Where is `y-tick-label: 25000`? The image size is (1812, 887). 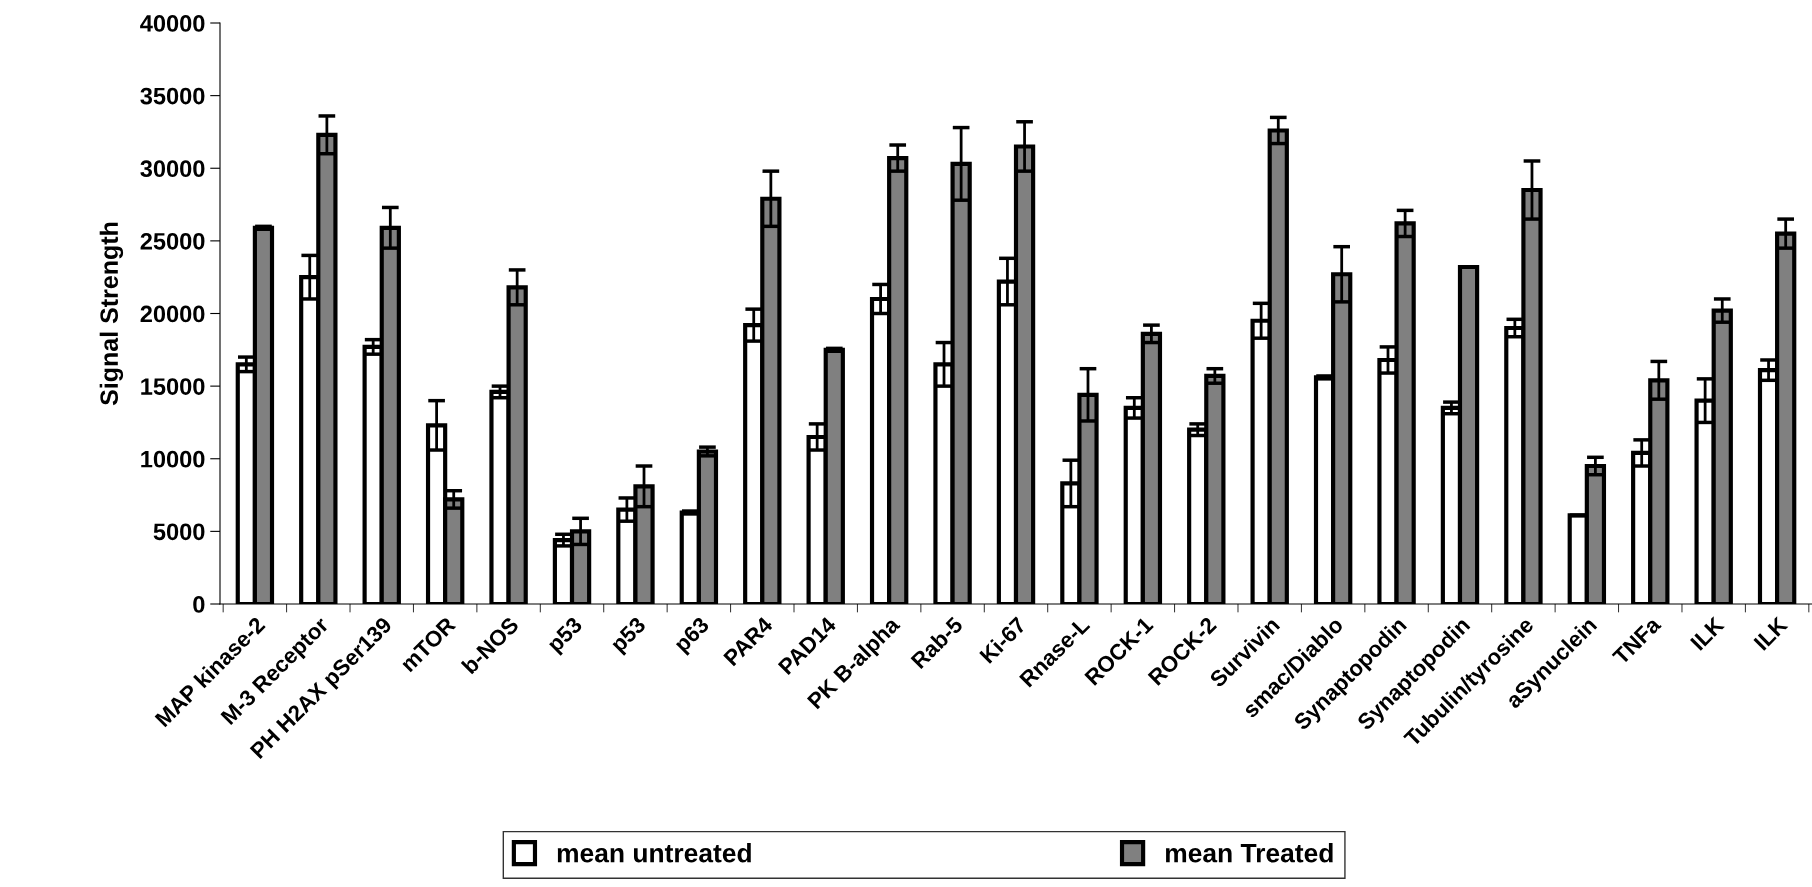 y-tick-label: 25000 is located at coordinates (172, 241).